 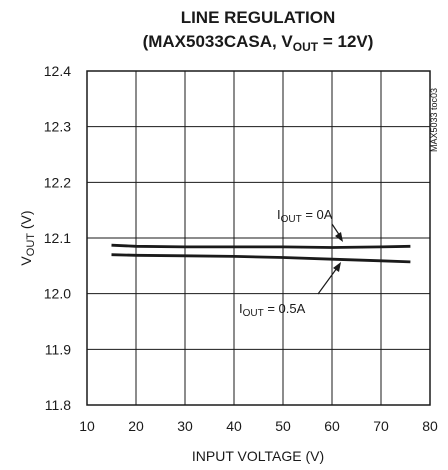 What do you see at coordinates (57, 127) in the screenshot?
I see `y-tick-label-5: 12.3` at bounding box center [57, 127].